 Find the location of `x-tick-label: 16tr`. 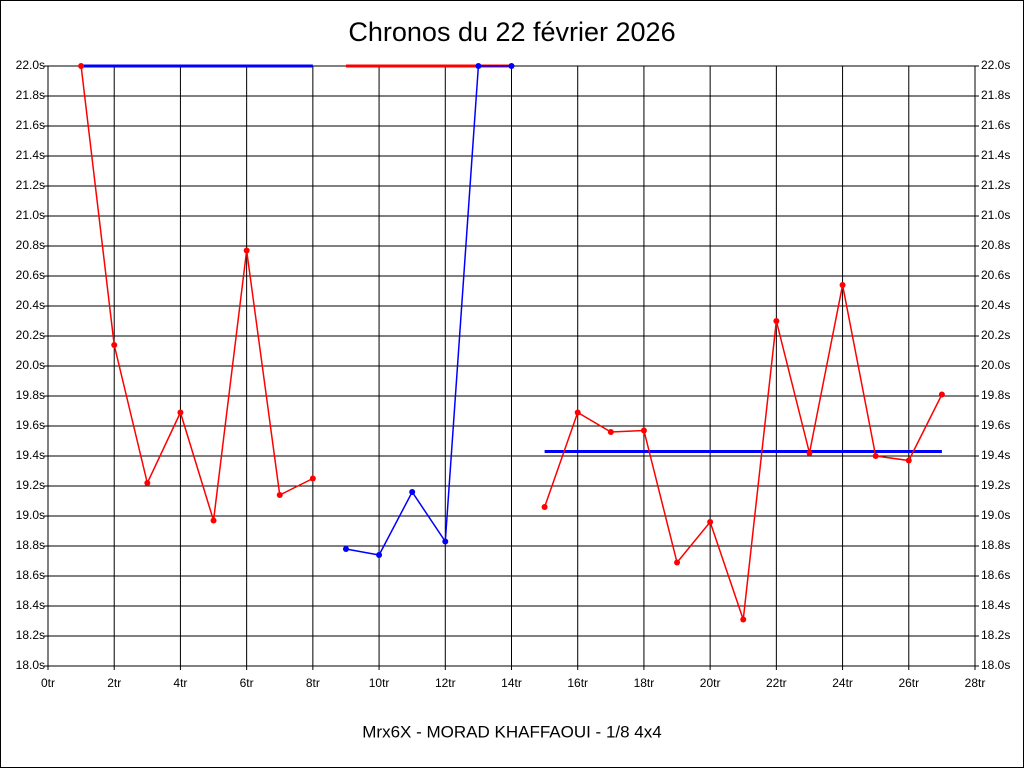

x-tick-label: 16tr is located at coordinates (577, 683).